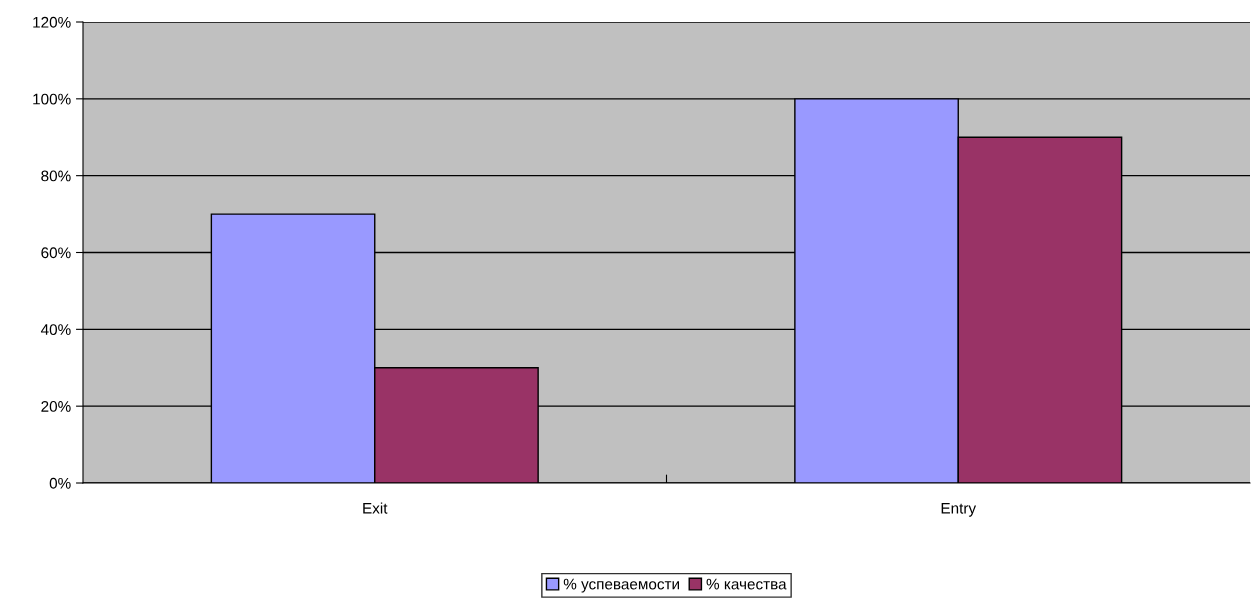  I want to click on legend-label: % успеваемости, so click(621, 585).